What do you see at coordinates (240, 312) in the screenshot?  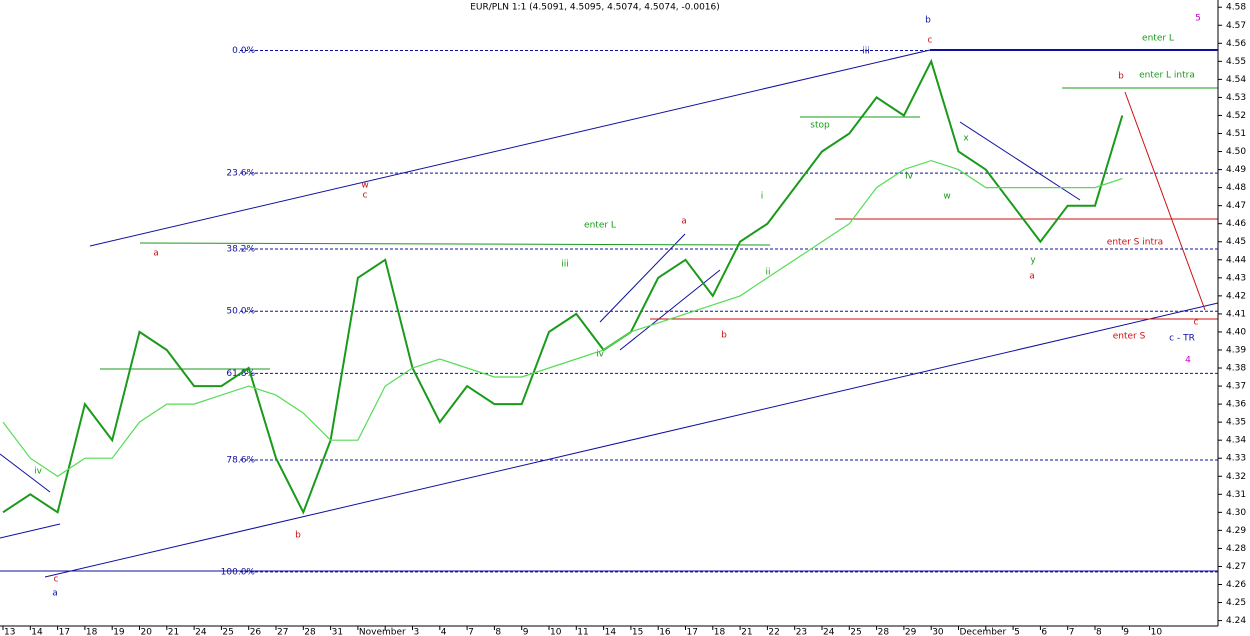 I see `fib-label: 50.0%` at bounding box center [240, 312].